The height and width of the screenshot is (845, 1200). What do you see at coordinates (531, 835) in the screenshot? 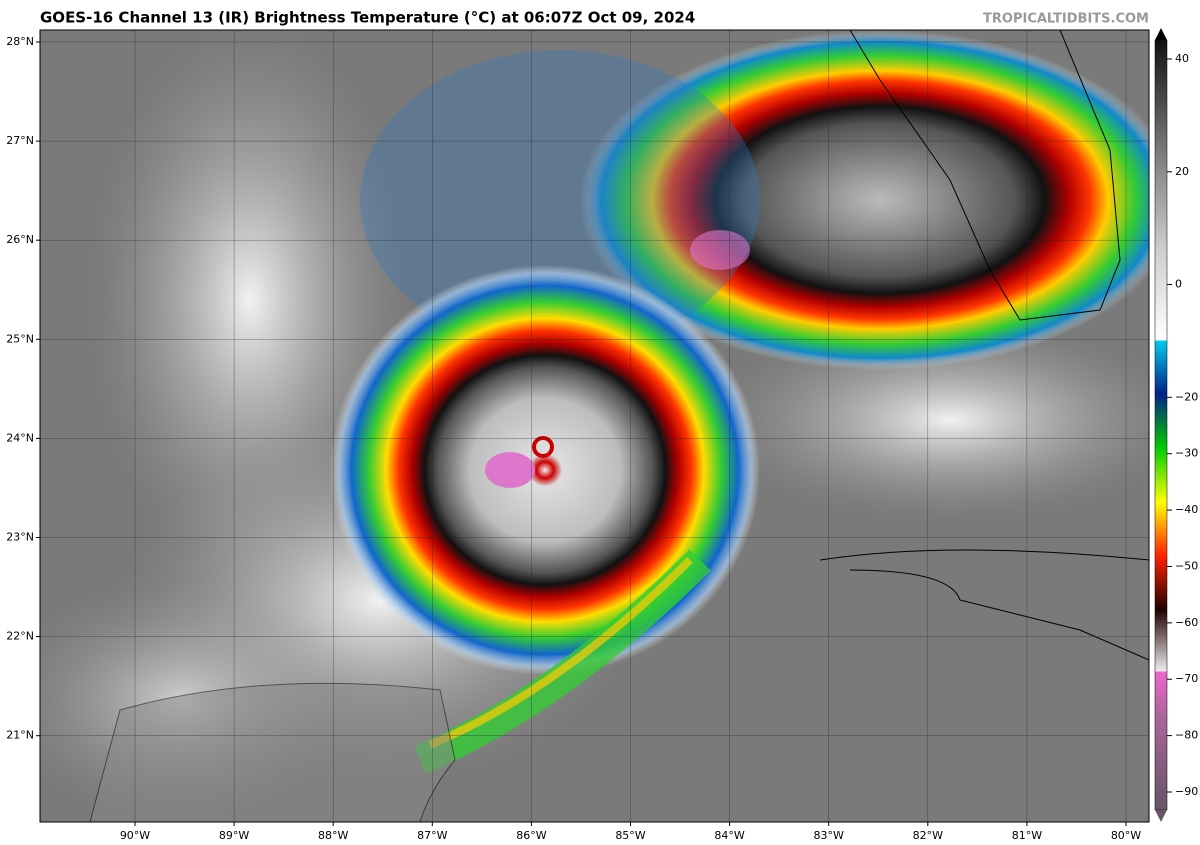
I see `lon-tick-label: 86°W` at bounding box center [531, 835].